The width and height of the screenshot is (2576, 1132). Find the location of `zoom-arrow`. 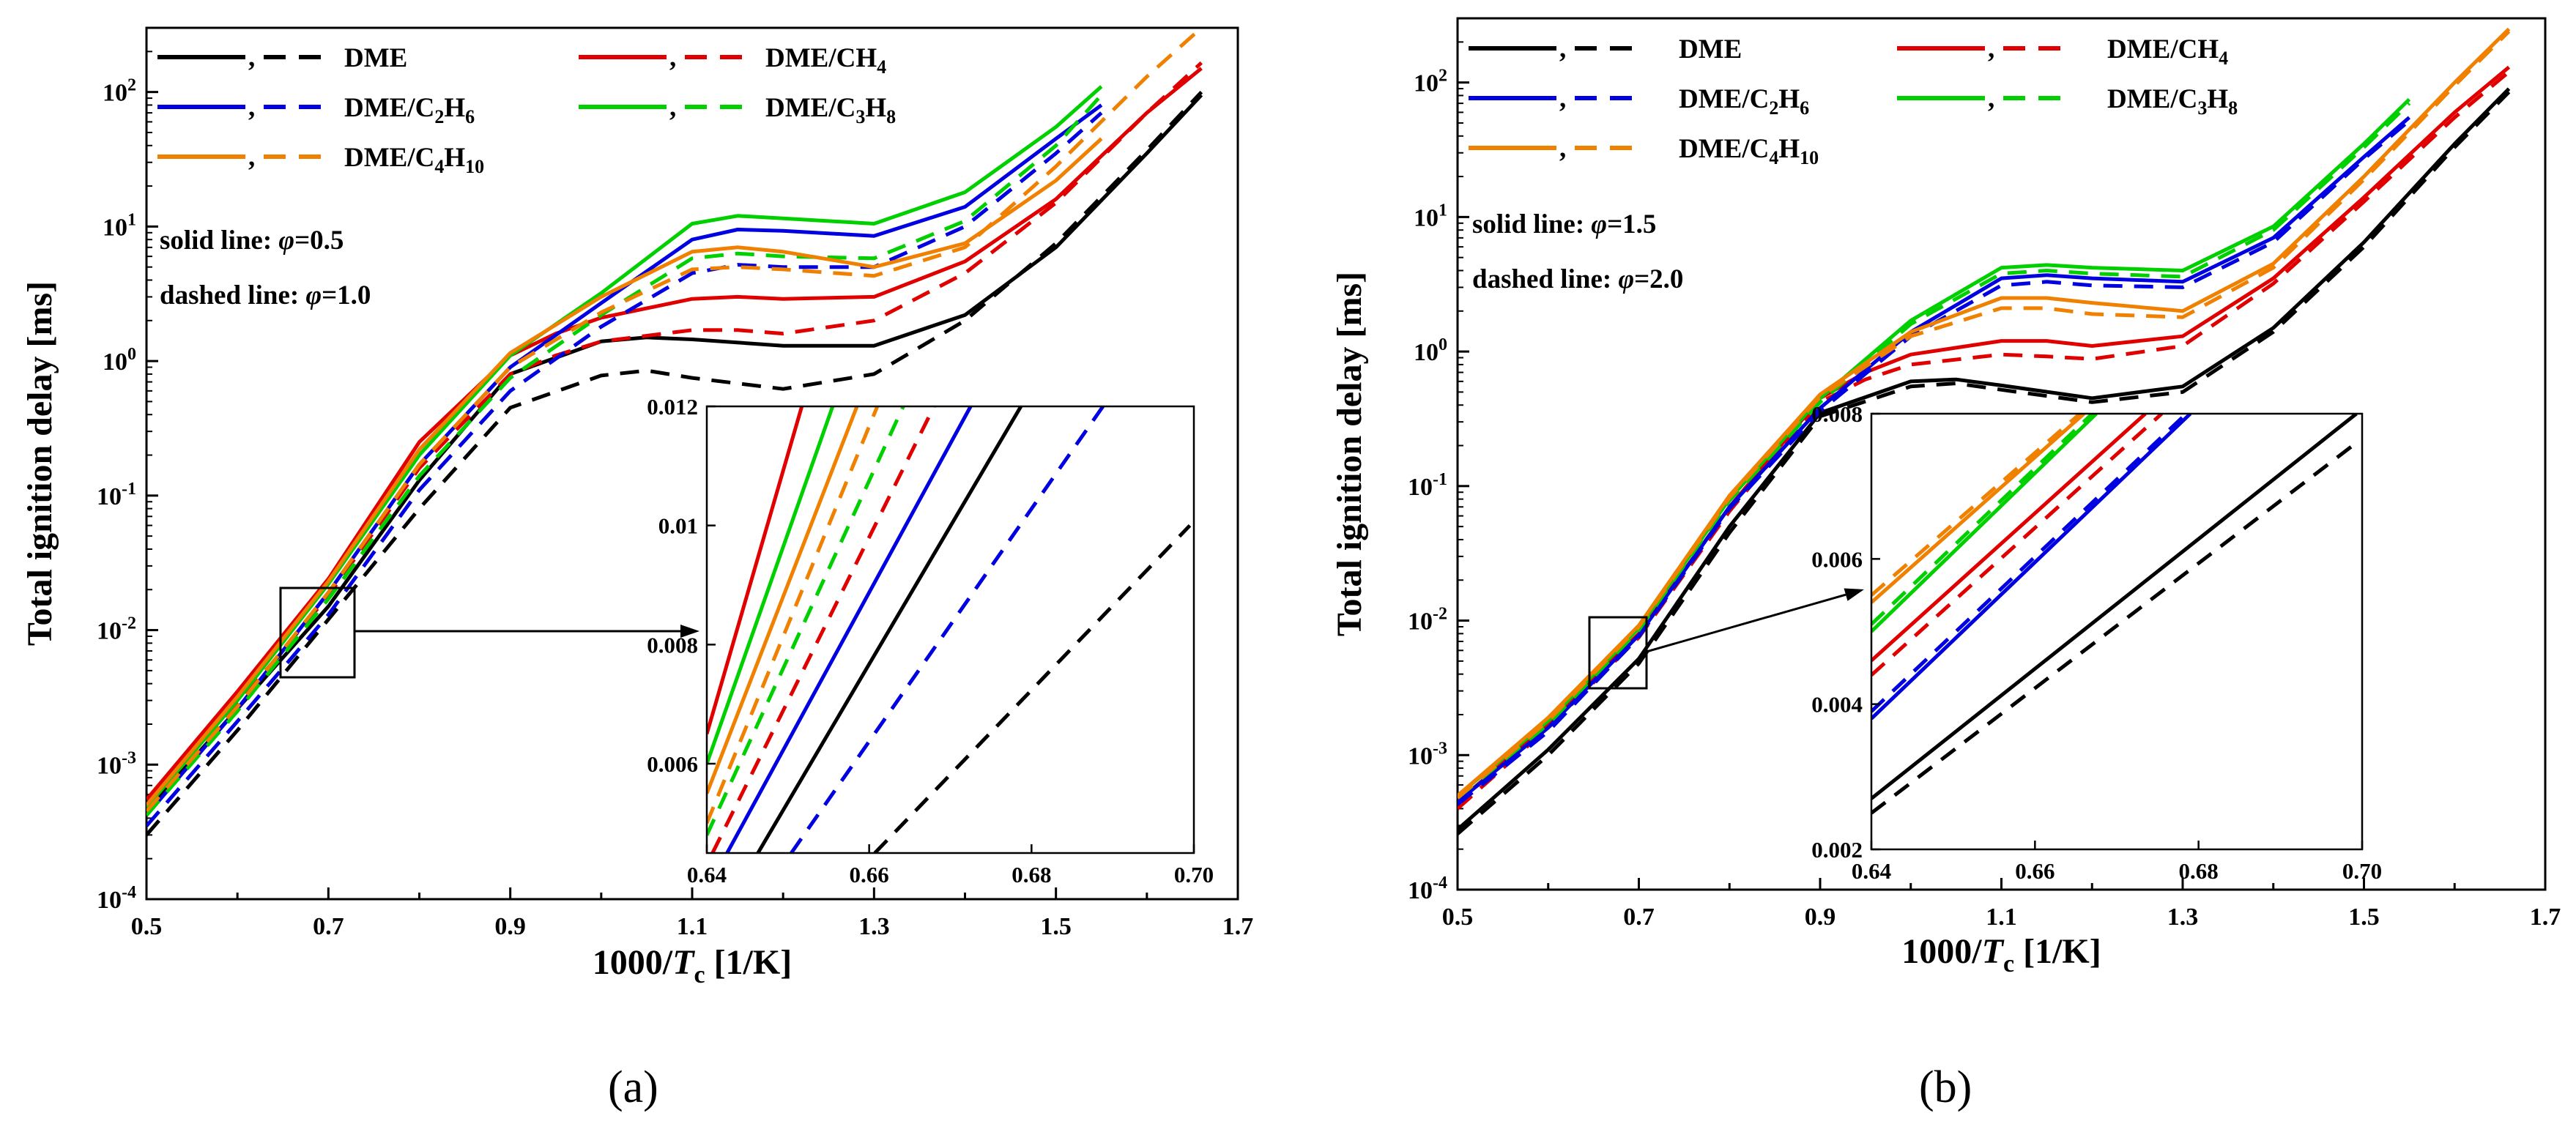

zoom-arrow is located at coordinates (1746, 623).